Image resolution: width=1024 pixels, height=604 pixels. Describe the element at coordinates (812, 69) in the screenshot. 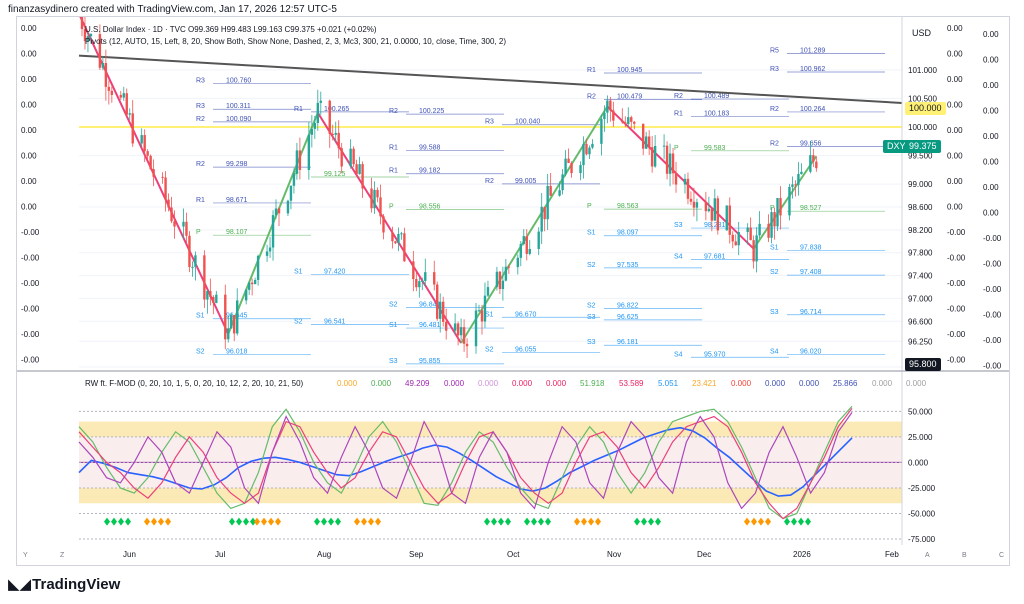

I see `pivot-level-value: 100.962` at that location.